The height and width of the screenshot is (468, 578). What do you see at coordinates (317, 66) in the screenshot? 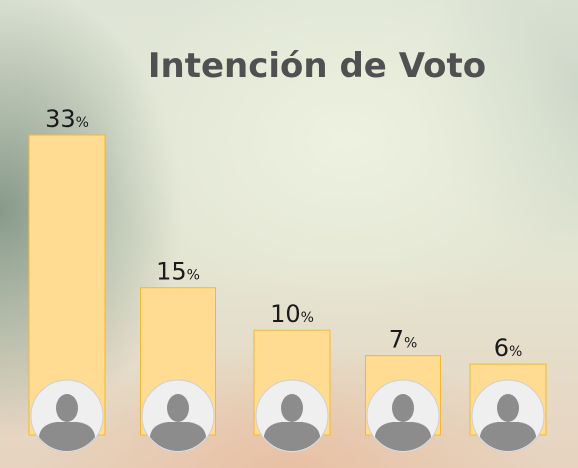
I see `chart-title: Intención de Voto` at bounding box center [317, 66].